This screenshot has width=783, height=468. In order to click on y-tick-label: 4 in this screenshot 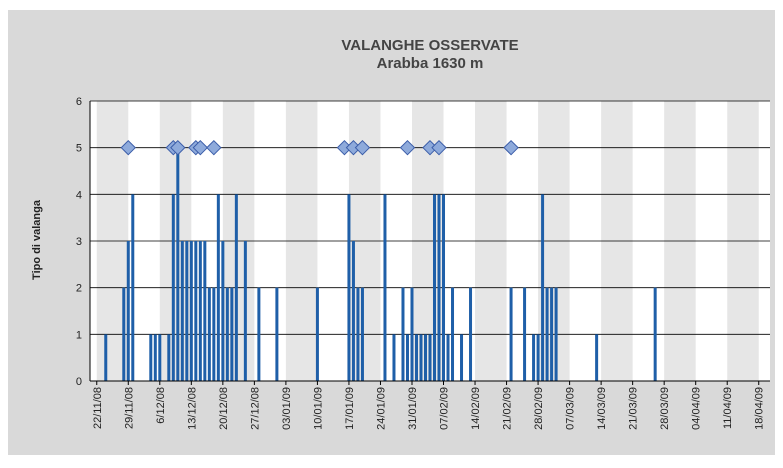, I will do `click(79, 195)`.